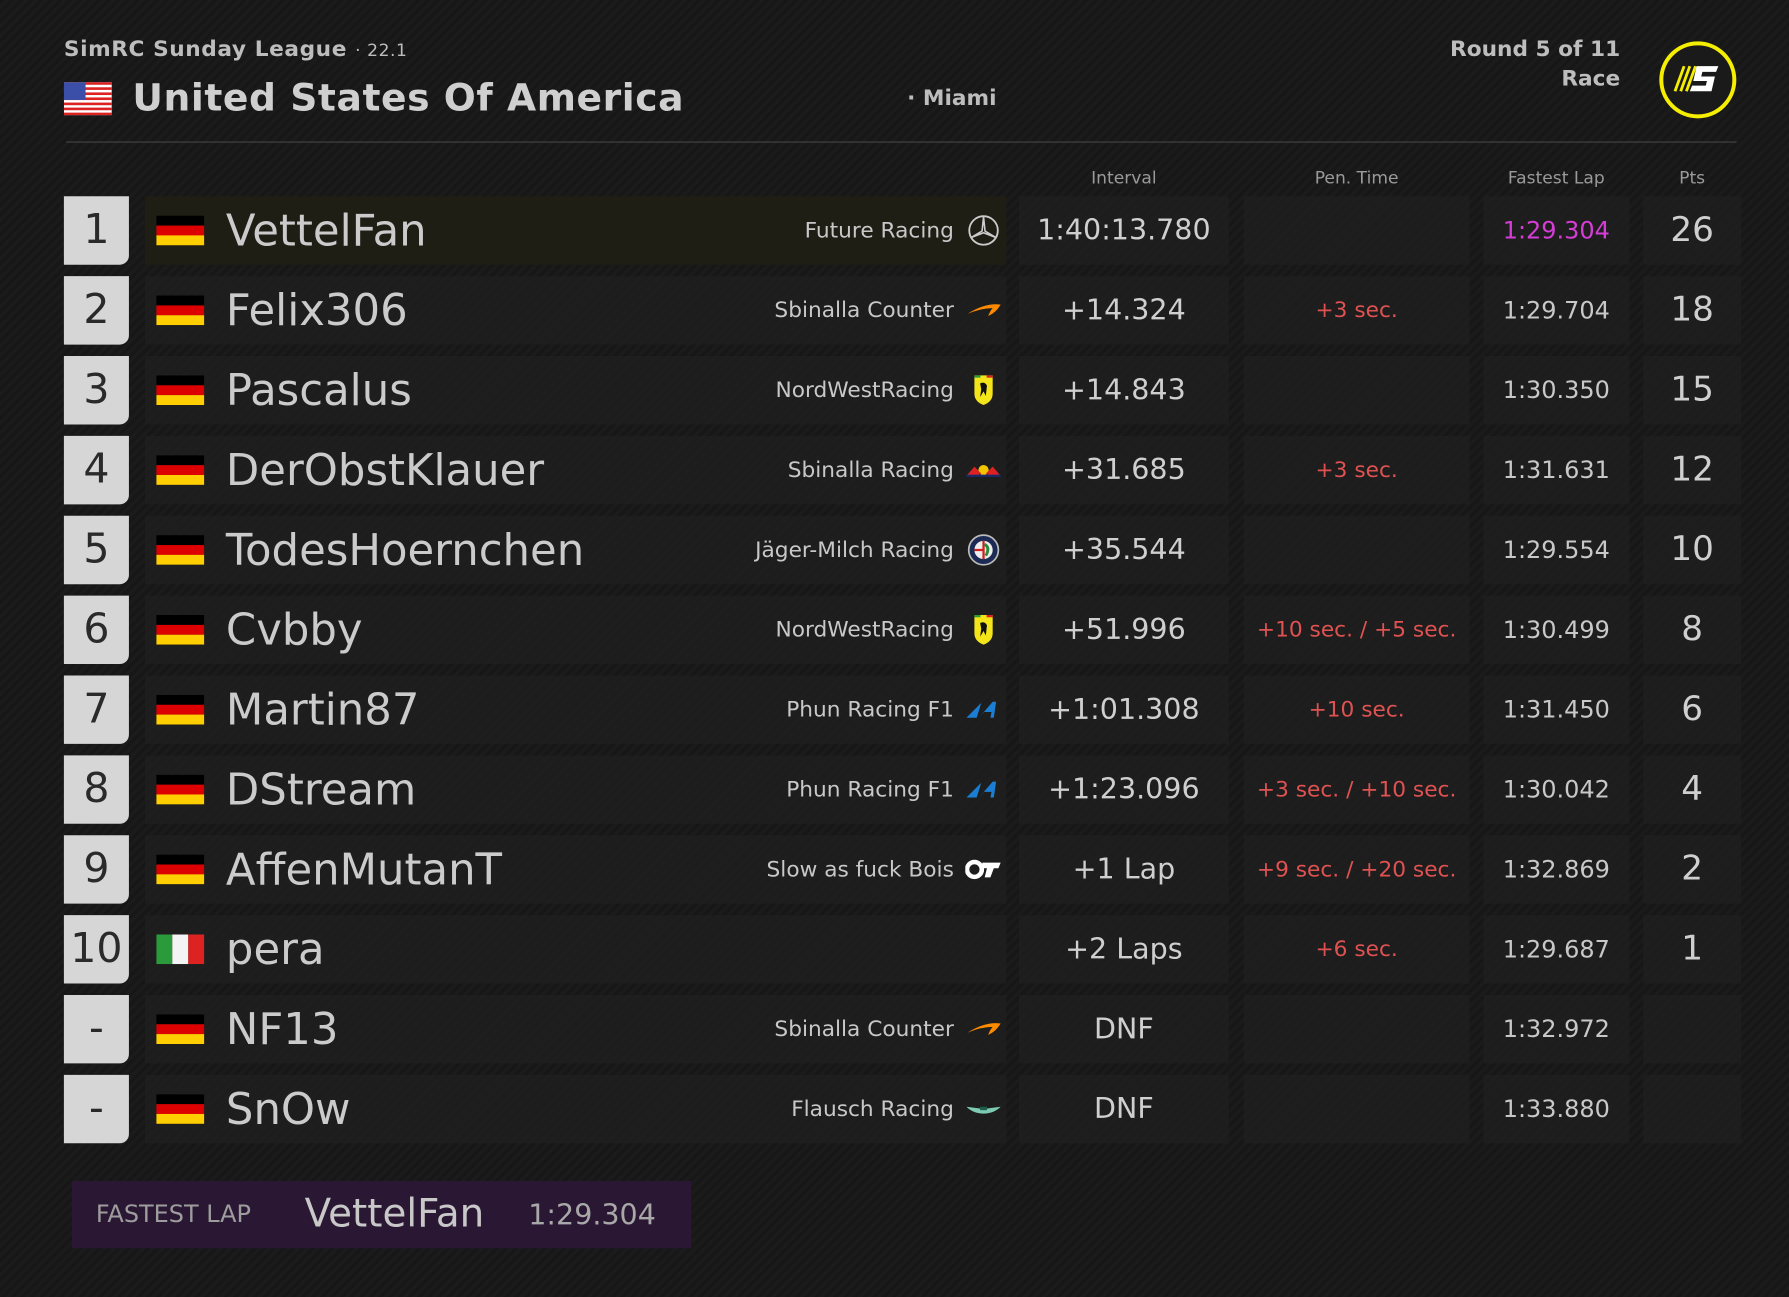 This screenshot has width=1789, height=1297. I want to click on team-name: Jäger-Milch Racing, so click(854, 550).